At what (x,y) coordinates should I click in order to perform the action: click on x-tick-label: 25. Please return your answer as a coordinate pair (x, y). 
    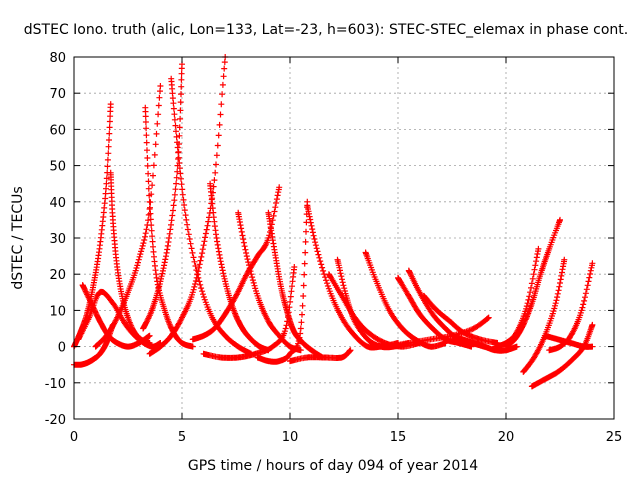
    Looking at the image, I should click on (614, 437).